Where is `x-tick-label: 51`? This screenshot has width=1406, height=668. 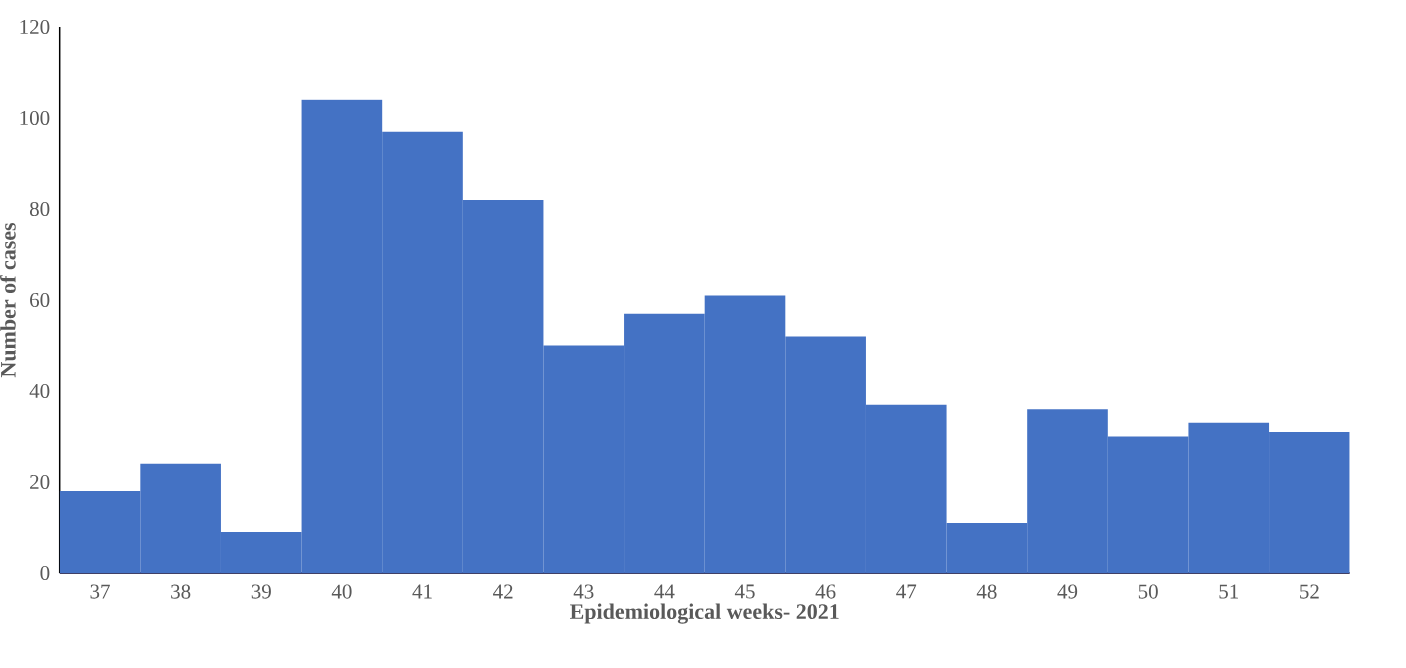 x-tick-label: 51 is located at coordinates (1228, 591).